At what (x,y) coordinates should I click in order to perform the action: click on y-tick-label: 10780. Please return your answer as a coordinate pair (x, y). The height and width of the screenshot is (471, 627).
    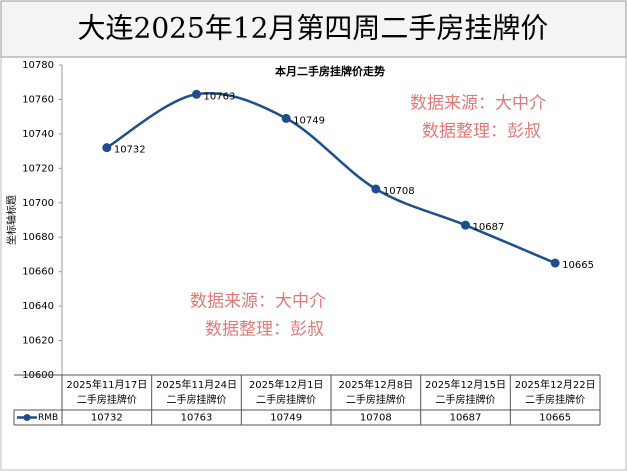
    Looking at the image, I should click on (38, 65).